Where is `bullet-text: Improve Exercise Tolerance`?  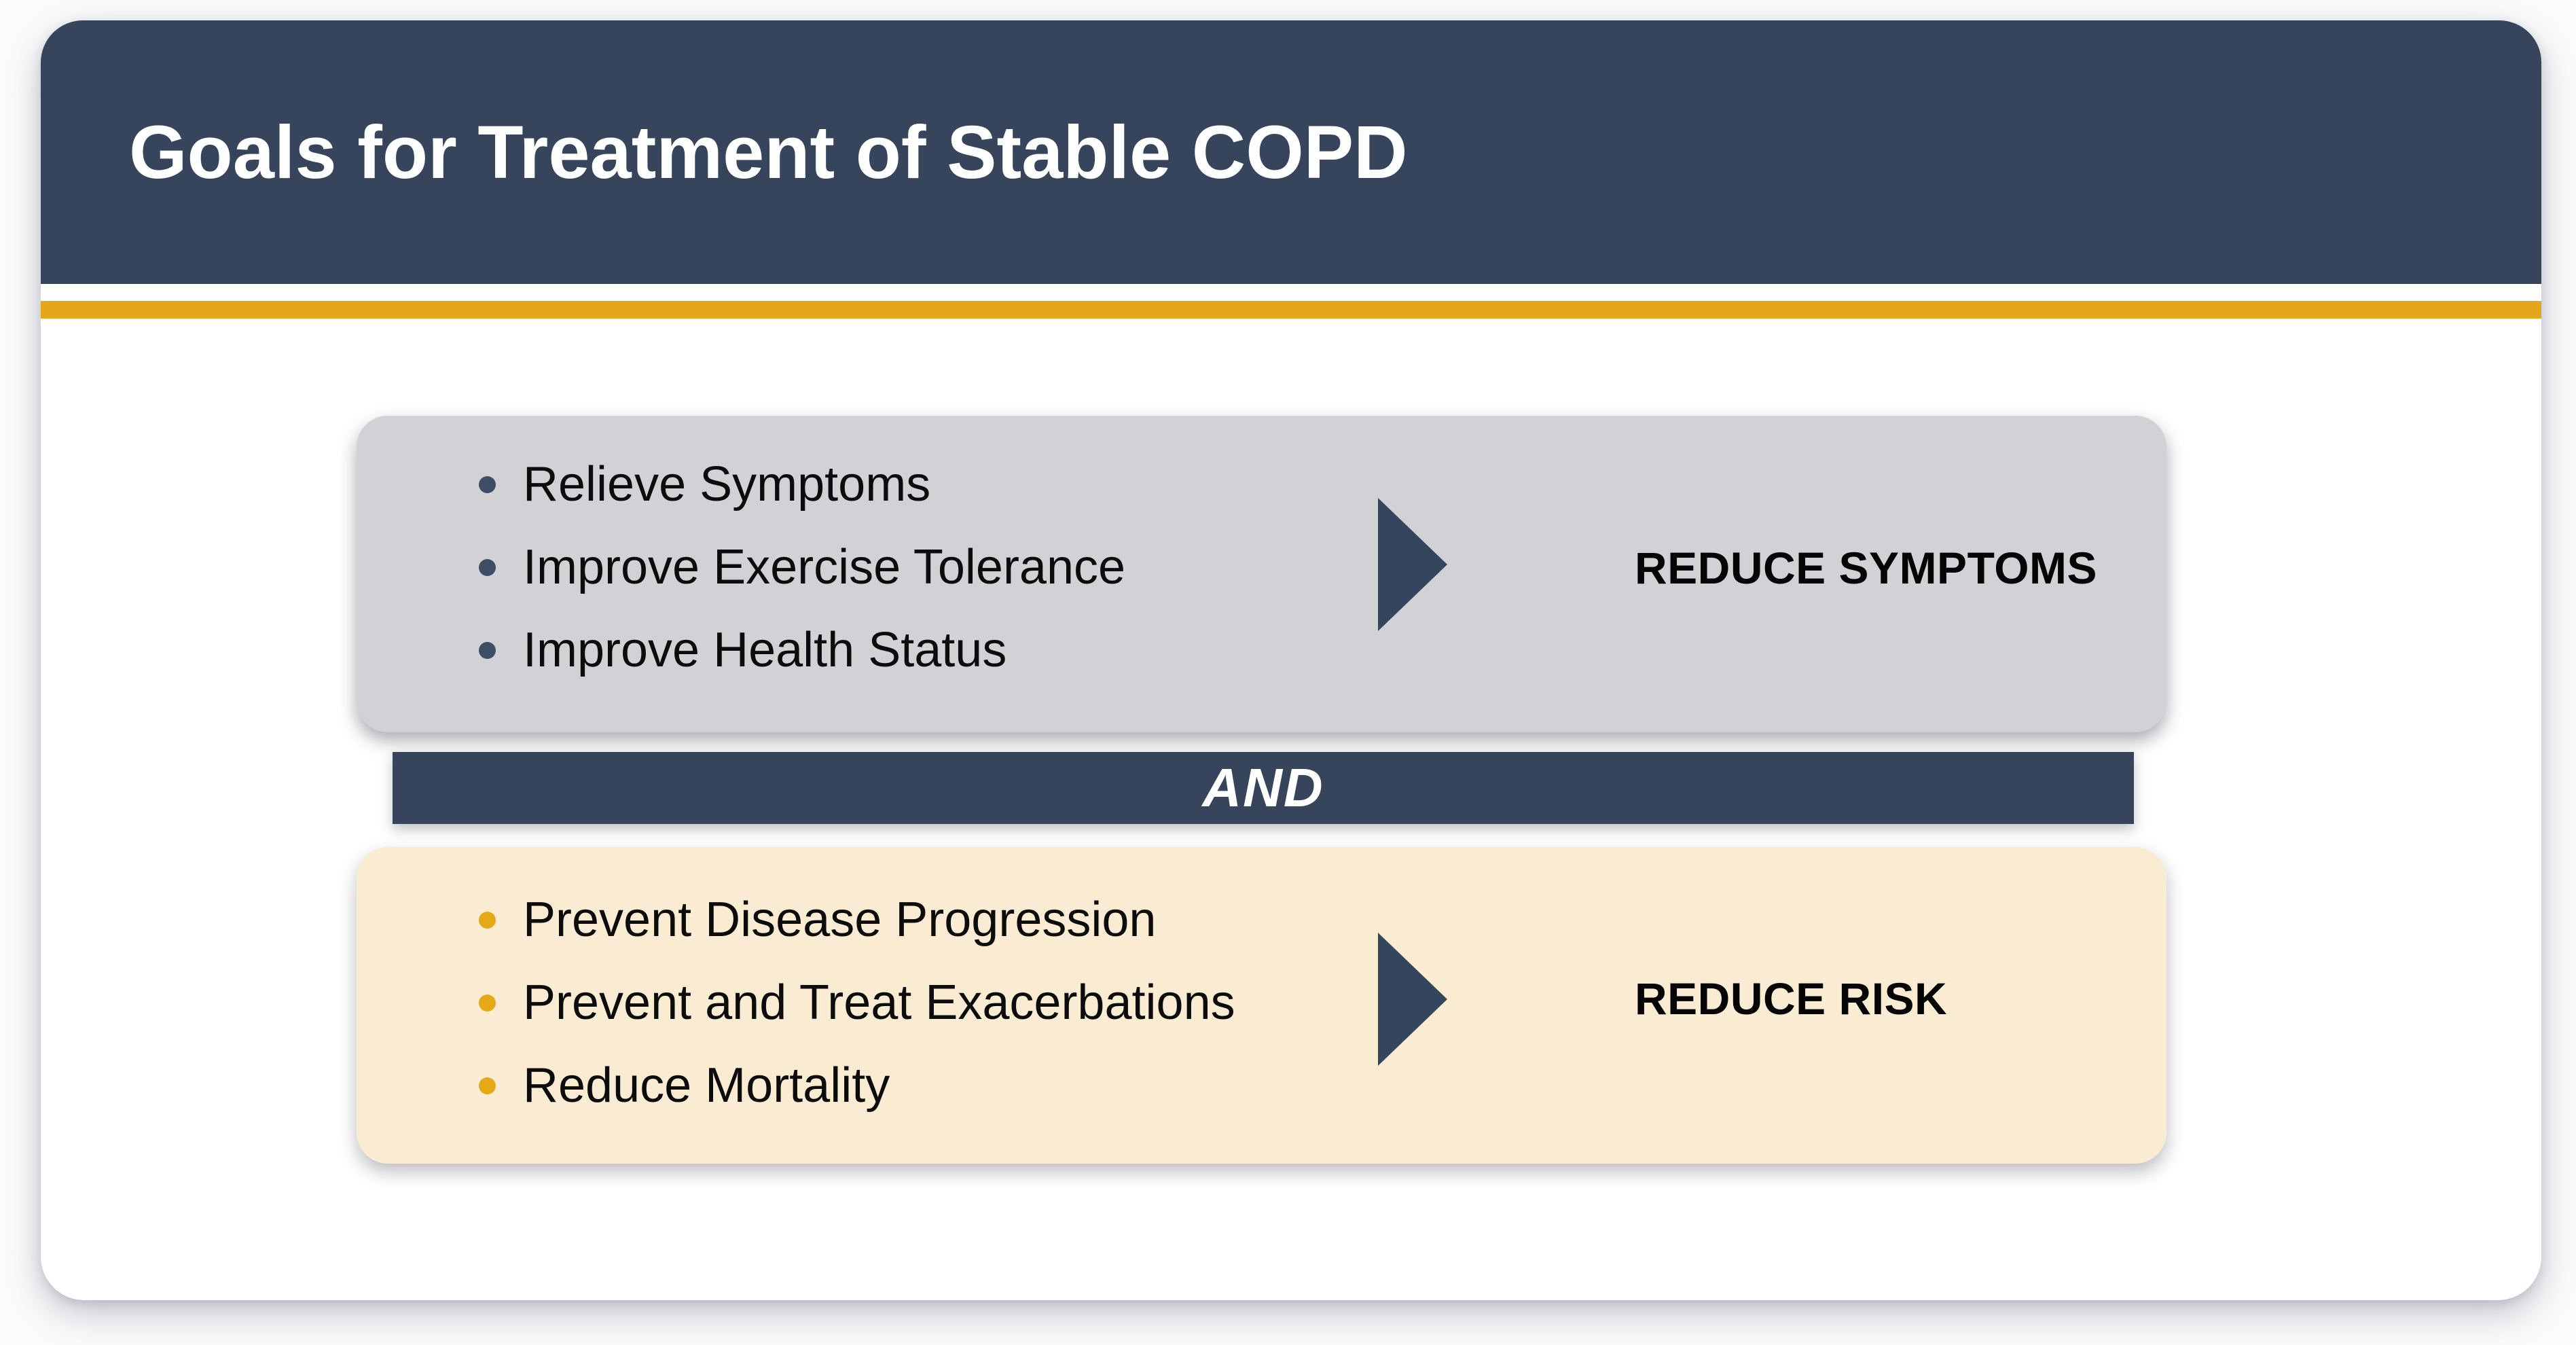
bullet-text: Improve Exercise Tolerance is located at coordinates (824, 567).